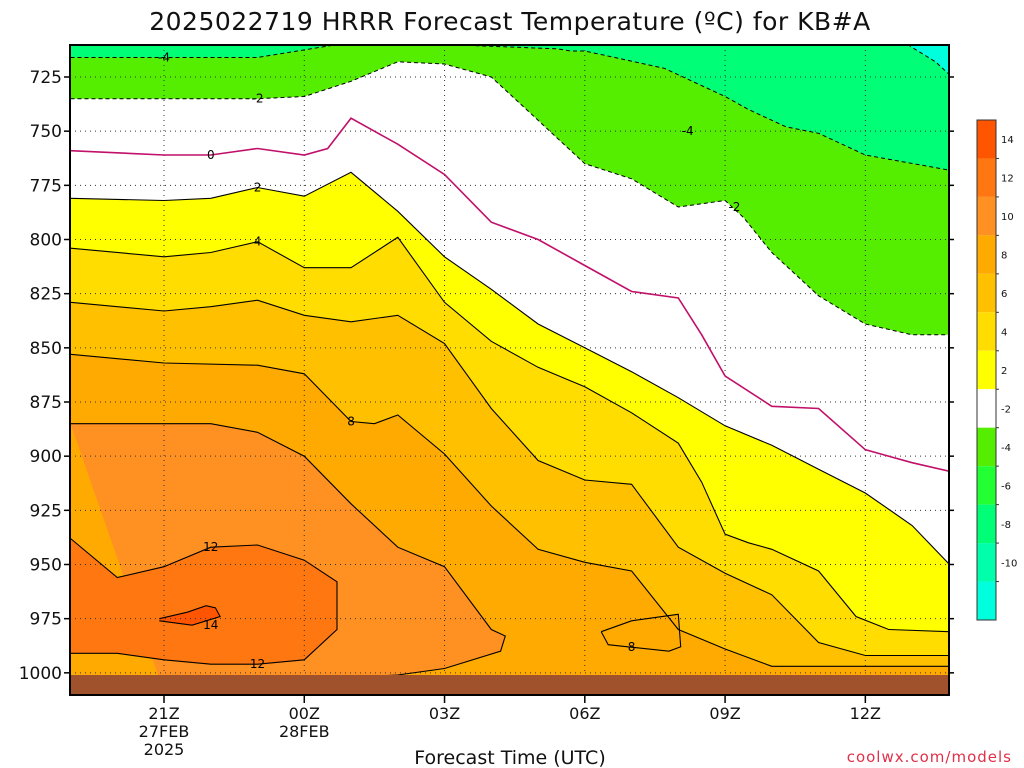 The height and width of the screenshot is (768, 1024). I want to click on x-tick-label: 27FEB, so click(164, 731).